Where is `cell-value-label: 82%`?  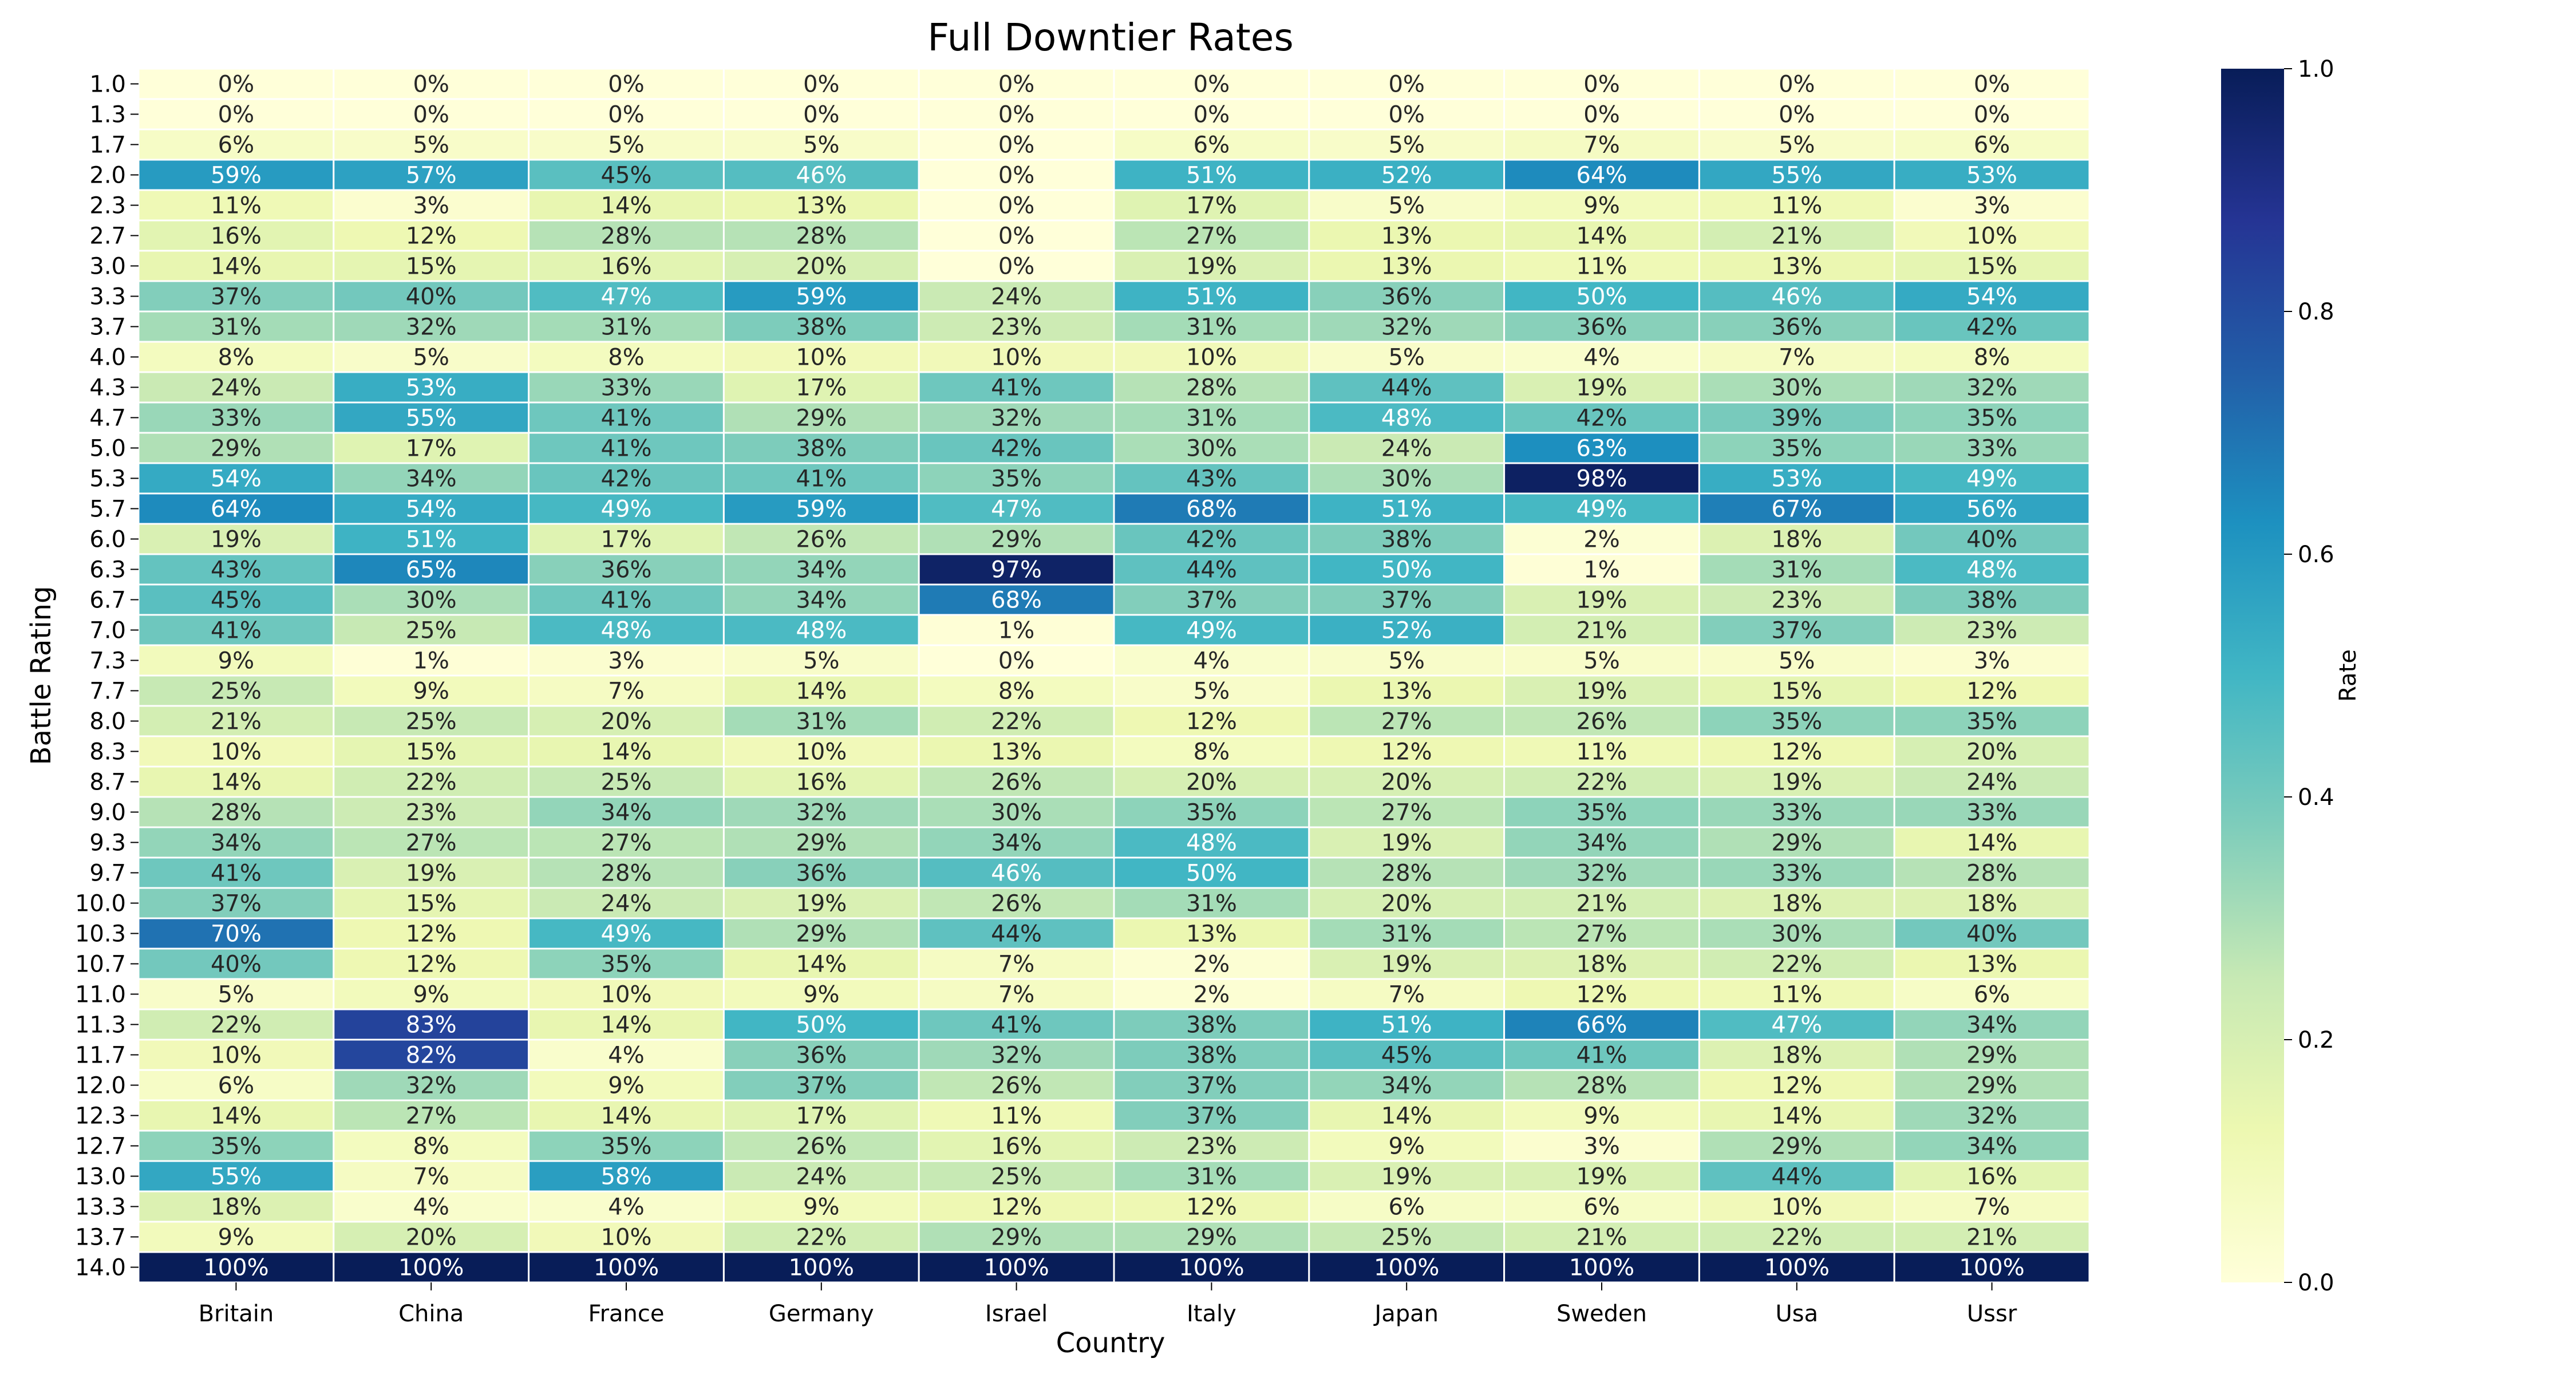
cell-value-label: 82% is located at coordinates (431, 1056).